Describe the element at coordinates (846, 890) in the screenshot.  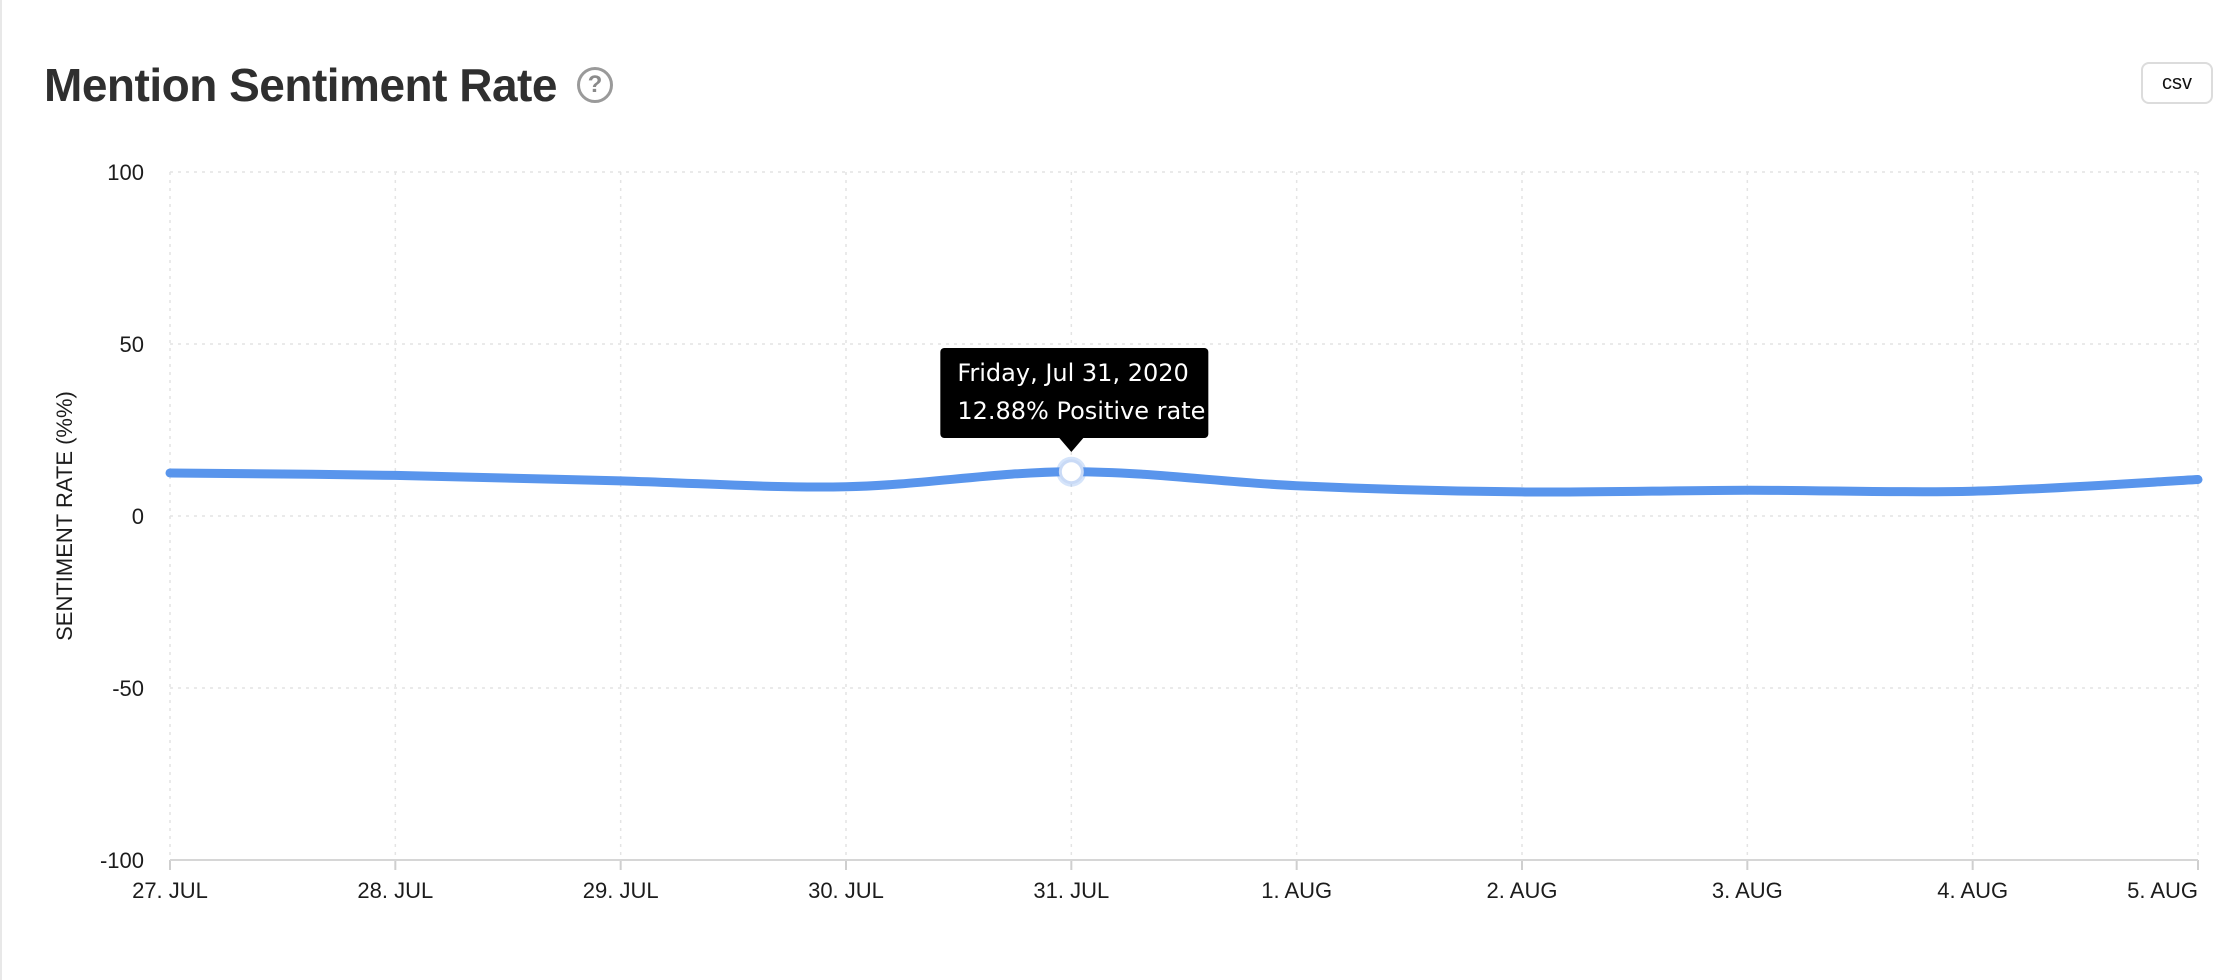
I see `x-tick-label: 30. JUL` at that location.